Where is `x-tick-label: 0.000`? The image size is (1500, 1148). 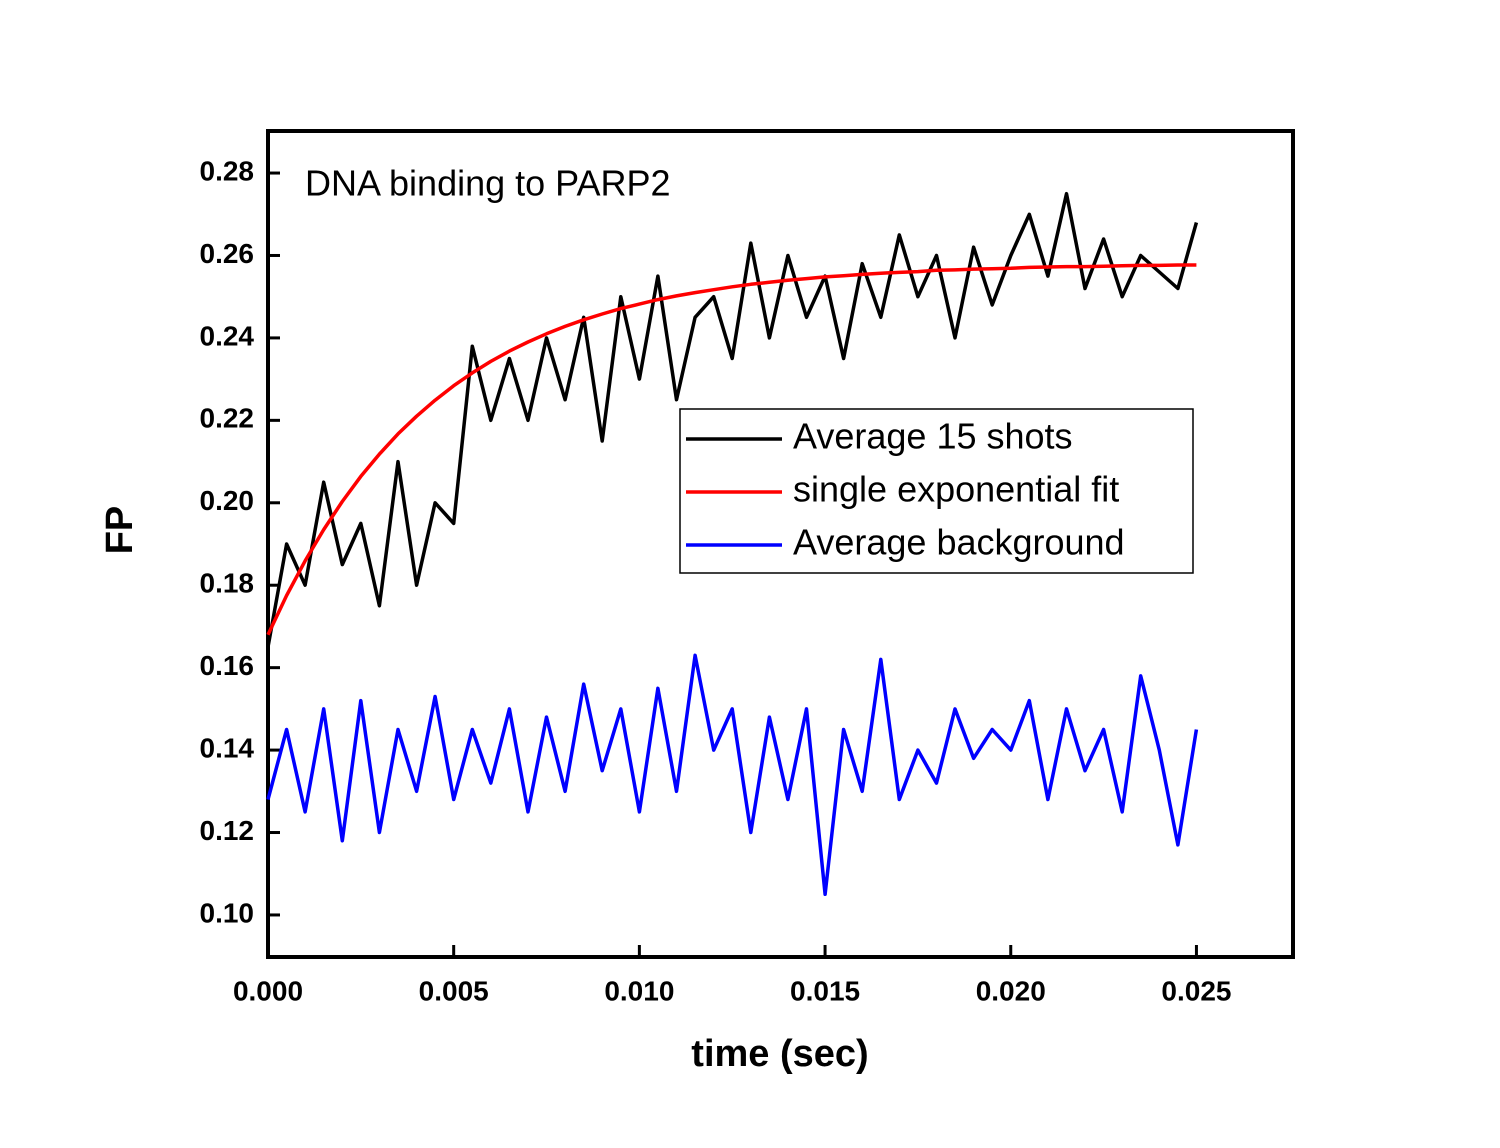
x-tick-label: 0.000 is located at coordinates (268, 990).